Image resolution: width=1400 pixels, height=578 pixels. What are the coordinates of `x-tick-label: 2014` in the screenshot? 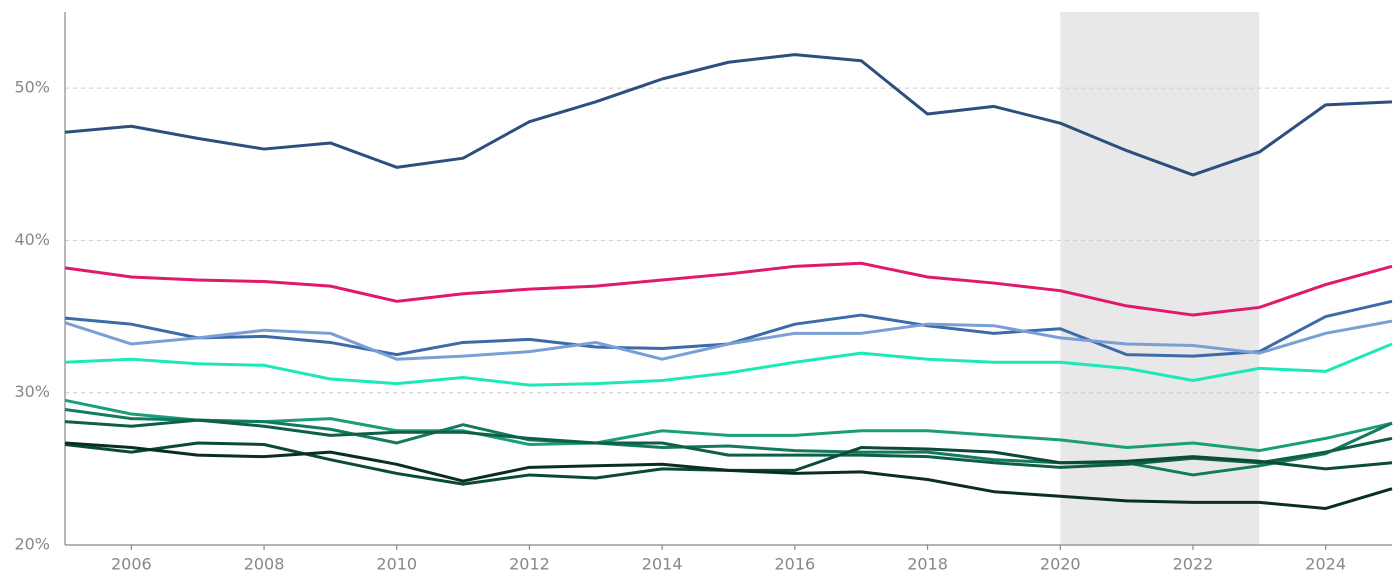 It's located at (662, 564).